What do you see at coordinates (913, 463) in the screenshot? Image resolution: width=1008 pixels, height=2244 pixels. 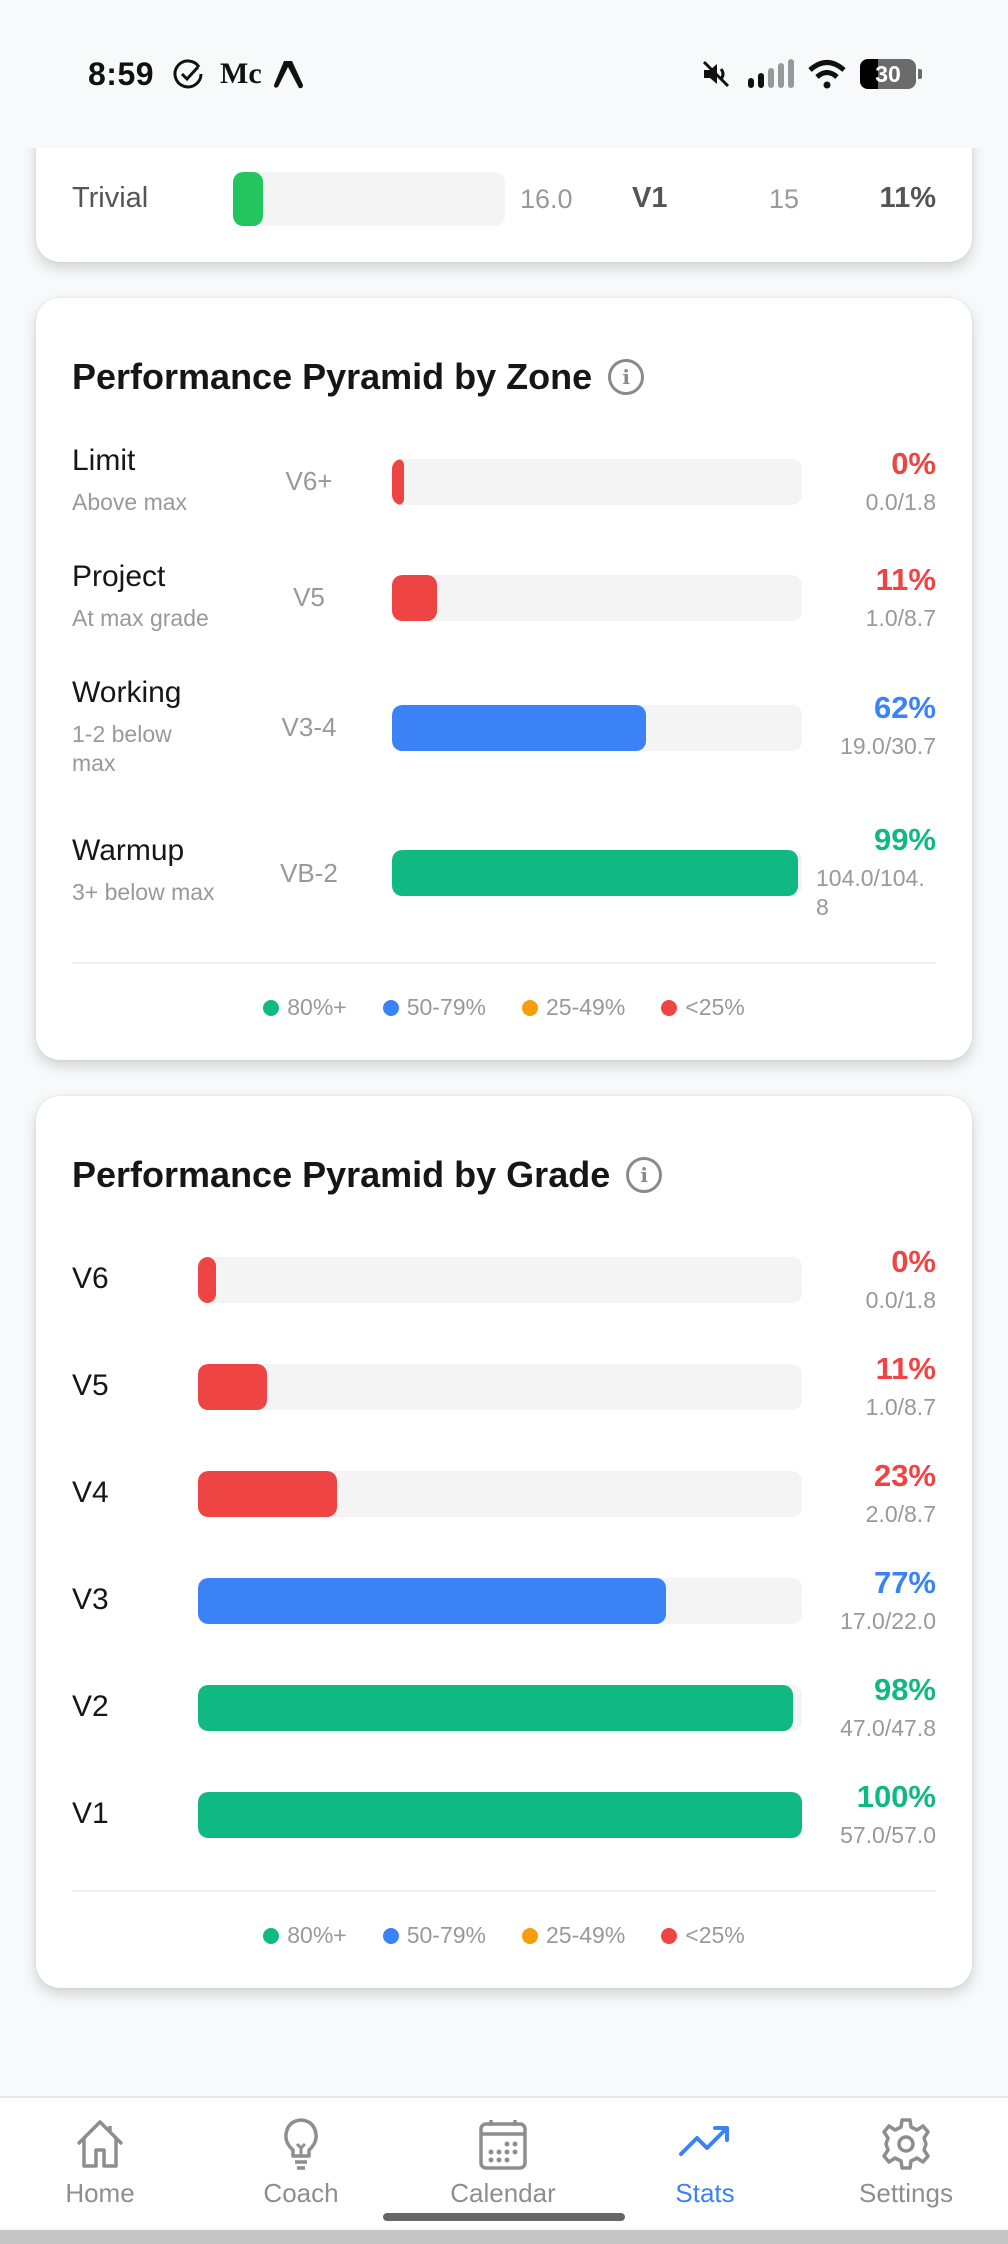 I see `zone-percent: 0%` at bounding box center [913, 463].